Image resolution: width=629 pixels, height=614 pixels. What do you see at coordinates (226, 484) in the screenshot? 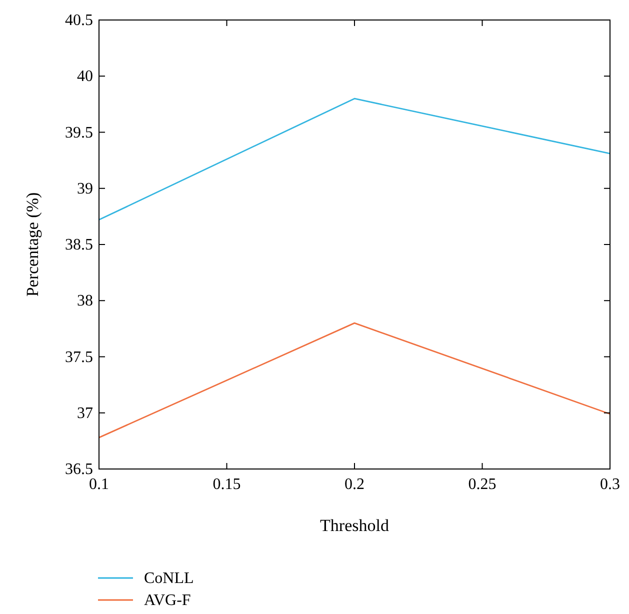
I see `x-tick-label: 0.15` at bounding box center [226, 484].